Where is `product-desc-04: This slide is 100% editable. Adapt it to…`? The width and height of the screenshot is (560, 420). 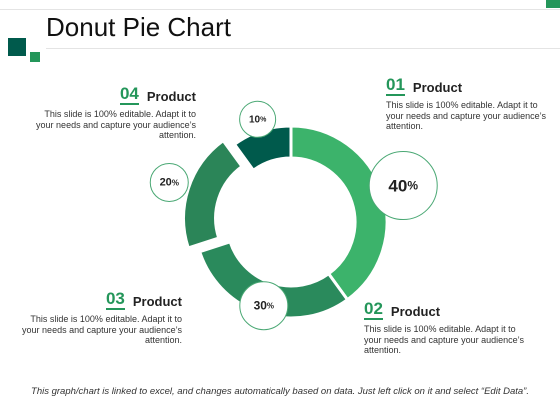
product-desc-04: This slide is 100% editable. Adapt it to… is located at coordinates (116, 124).